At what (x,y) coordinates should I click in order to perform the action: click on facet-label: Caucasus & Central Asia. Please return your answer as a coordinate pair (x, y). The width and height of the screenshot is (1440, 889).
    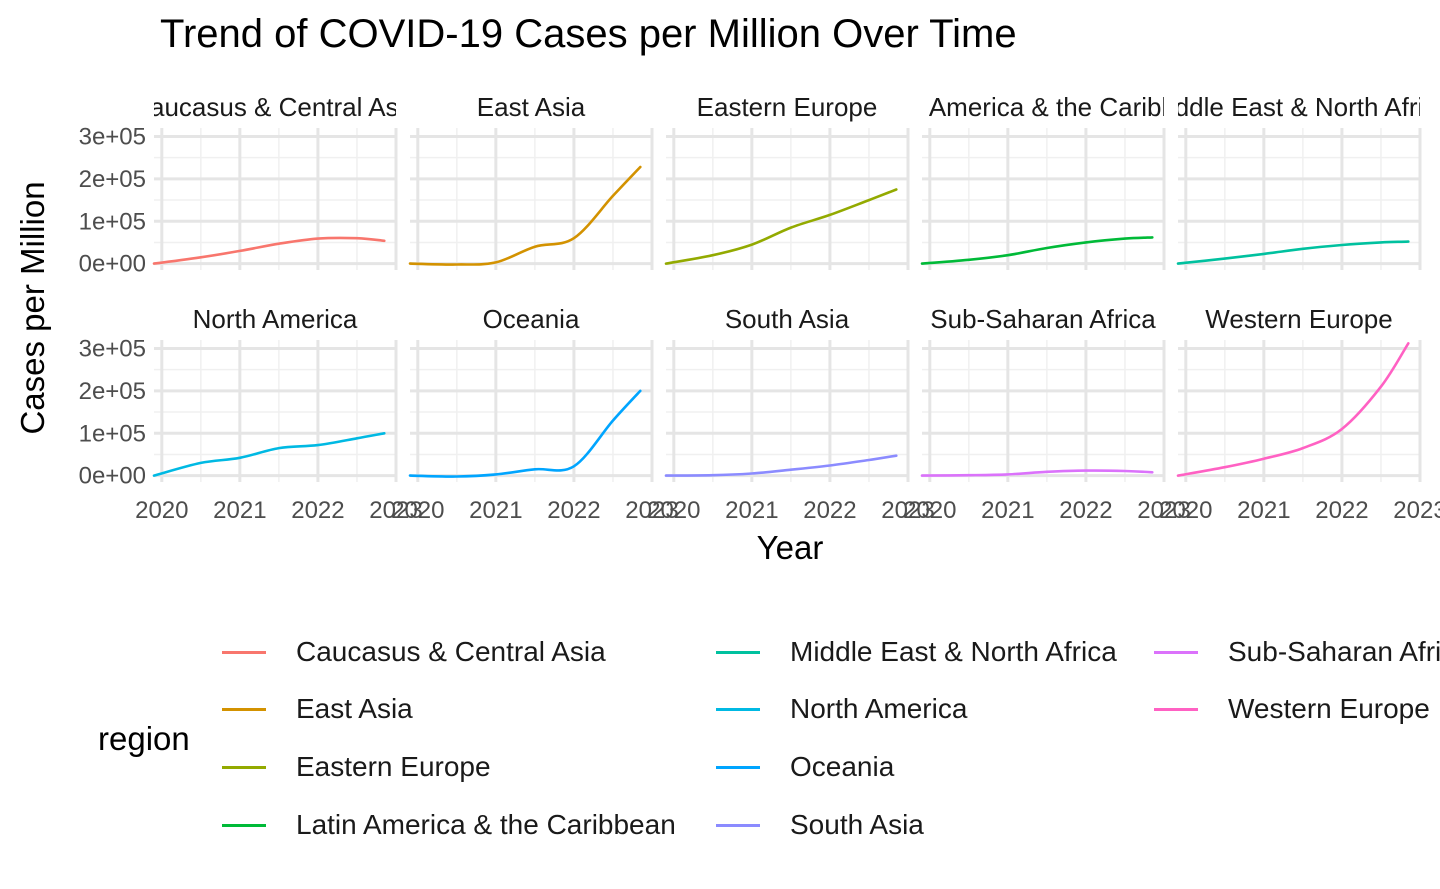
    Looking at the image, I should click on (275, 107).